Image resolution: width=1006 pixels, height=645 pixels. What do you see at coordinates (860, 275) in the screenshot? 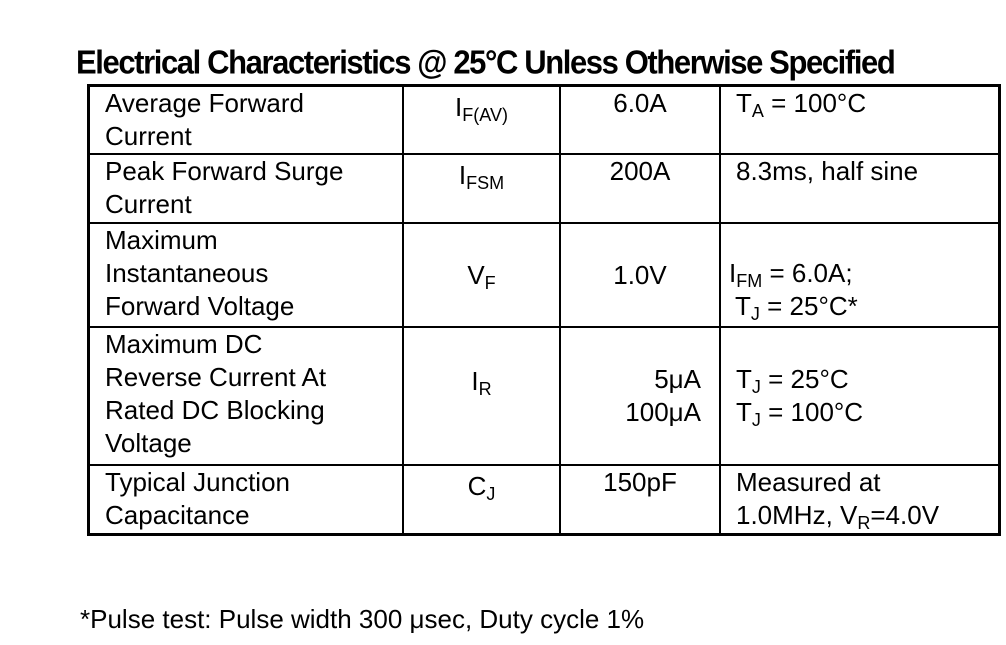
I see `conditions-cell: IFM = 6.0A; TJ = 25°C*` at bounding box center [860, 275].